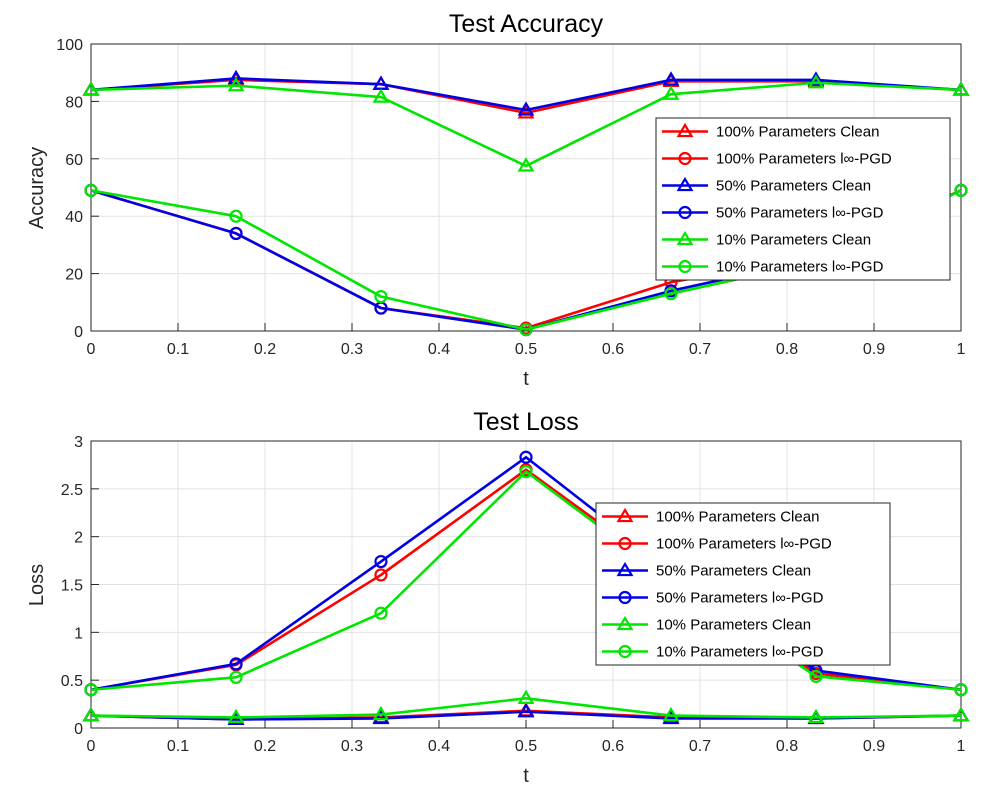 Image resolution: width=1002 pixels, height=806 pixels. What do you see at coordinates (178, 746) in the screenshot?
I see `loss-x-tick-label: 0.1` at bounding box center [178, 746].